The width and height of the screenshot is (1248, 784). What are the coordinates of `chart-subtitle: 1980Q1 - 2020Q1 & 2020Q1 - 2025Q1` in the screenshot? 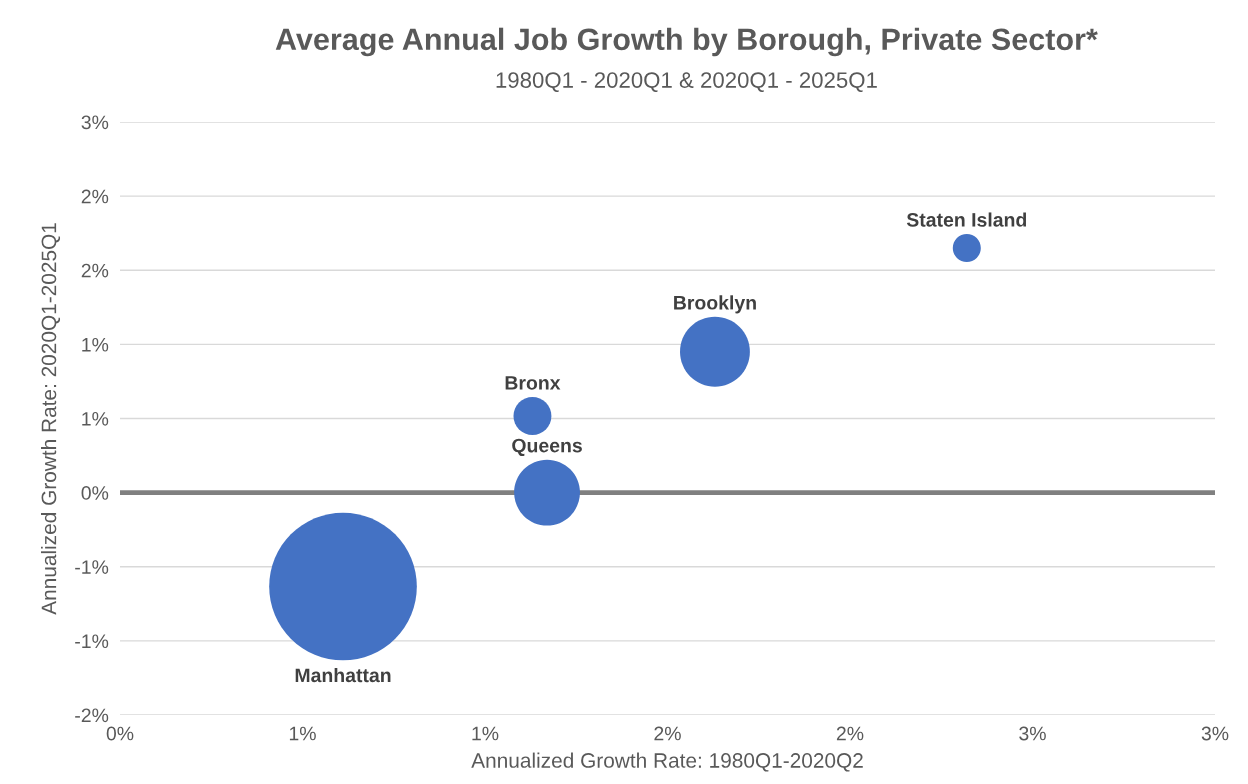 It's located at (686, 82).